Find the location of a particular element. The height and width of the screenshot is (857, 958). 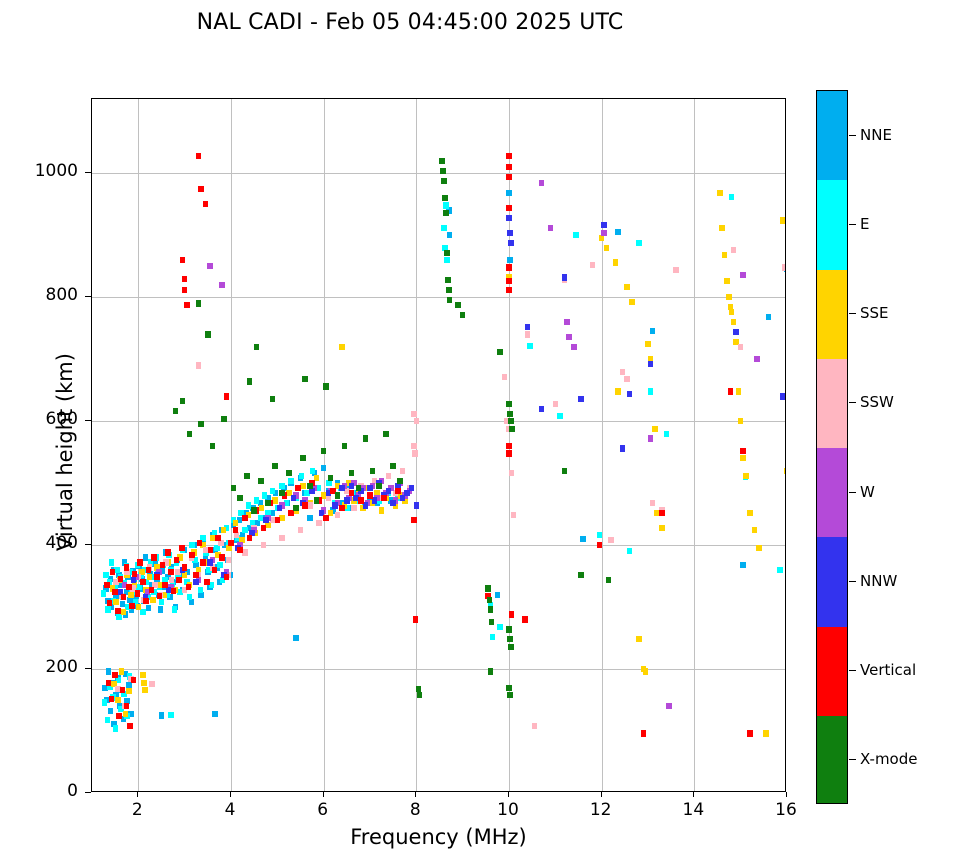

y-axis-label: Virtual height (km) is located at coordinates (65, 452).